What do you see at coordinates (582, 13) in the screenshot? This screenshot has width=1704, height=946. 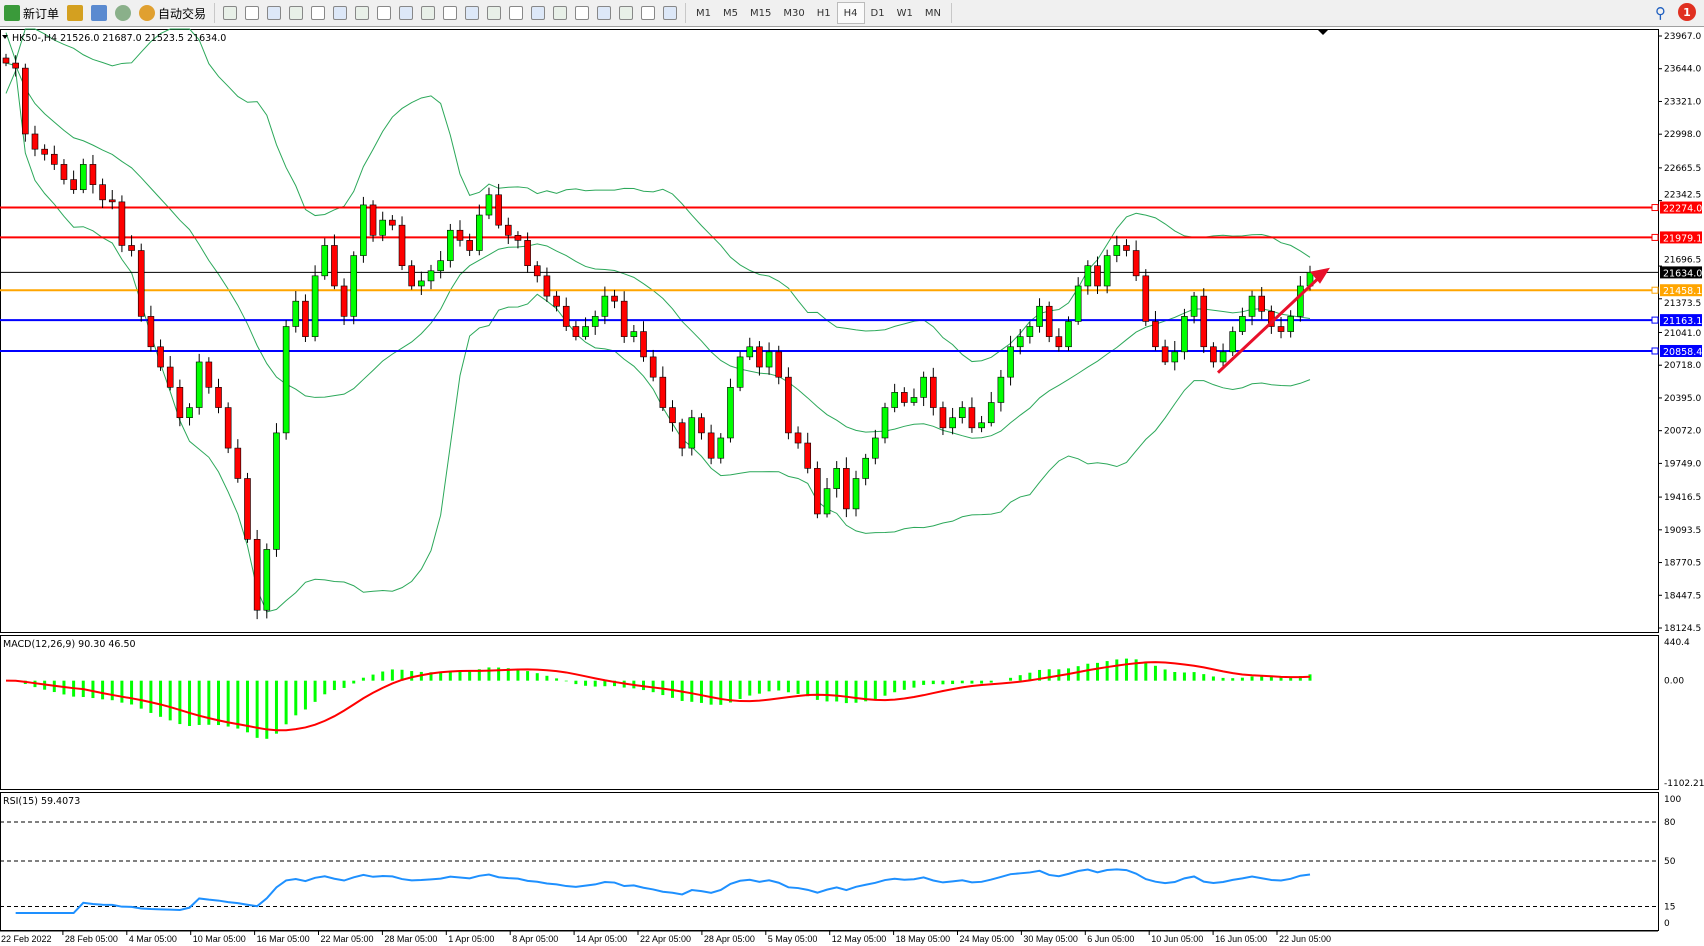 I see `channel-button` at bounding box center [582, 13].